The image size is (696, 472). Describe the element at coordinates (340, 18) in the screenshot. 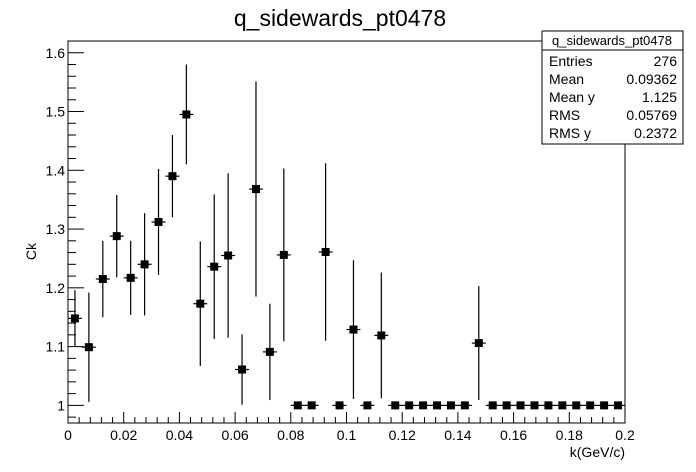

I see `chart-title: q_sidewards_pt0478` at that location.